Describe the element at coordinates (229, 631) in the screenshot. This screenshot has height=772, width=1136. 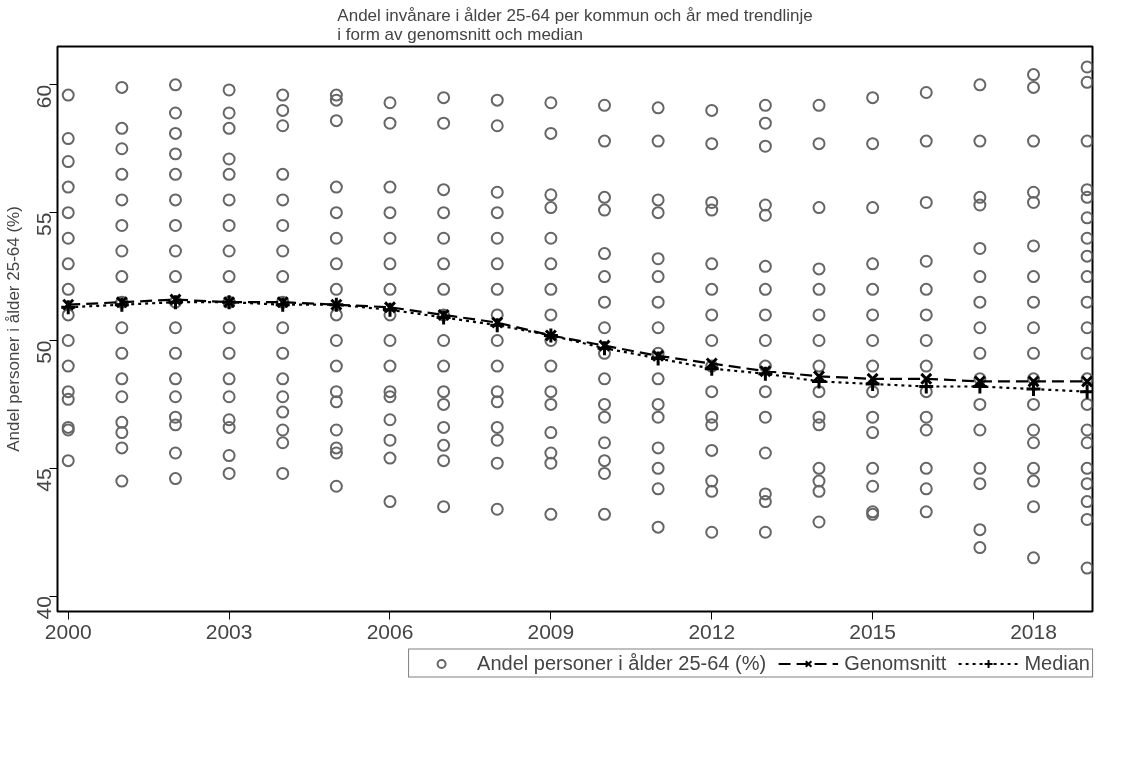
I see `x-tick-label: 2003` at that location.